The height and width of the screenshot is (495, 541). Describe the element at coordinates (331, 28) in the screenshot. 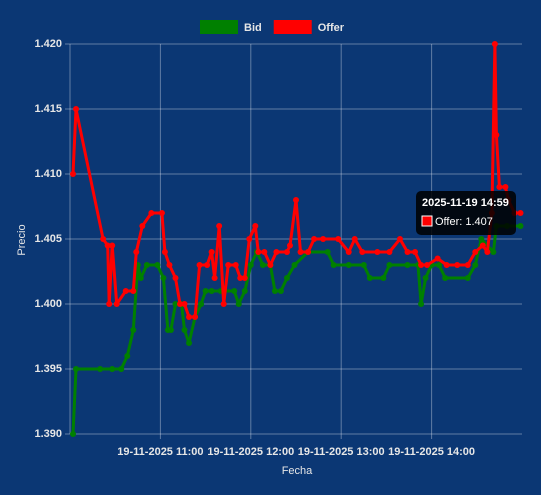

I see `legend-label: Offer` at that location.